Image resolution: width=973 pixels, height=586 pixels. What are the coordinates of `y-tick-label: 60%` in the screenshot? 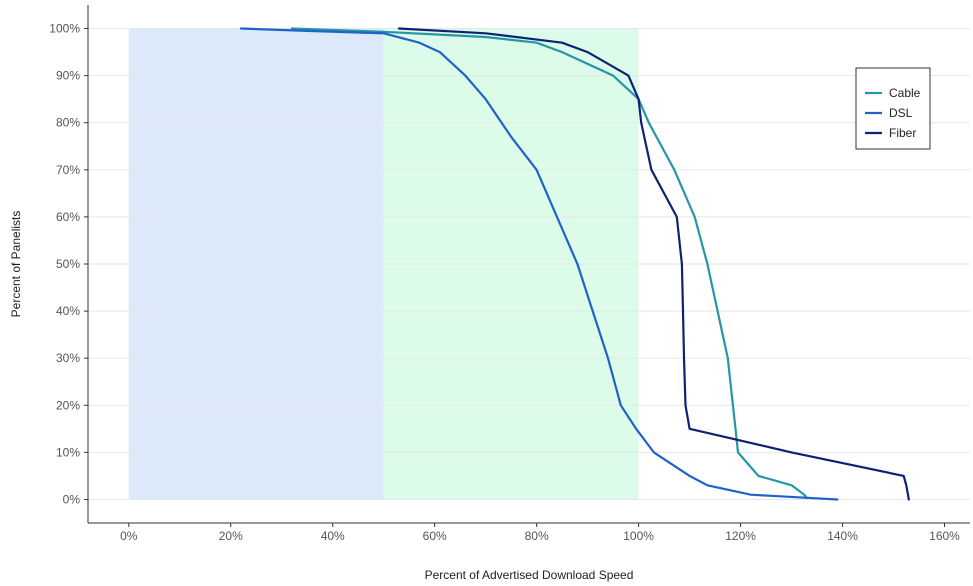 It's located at (68, 217).